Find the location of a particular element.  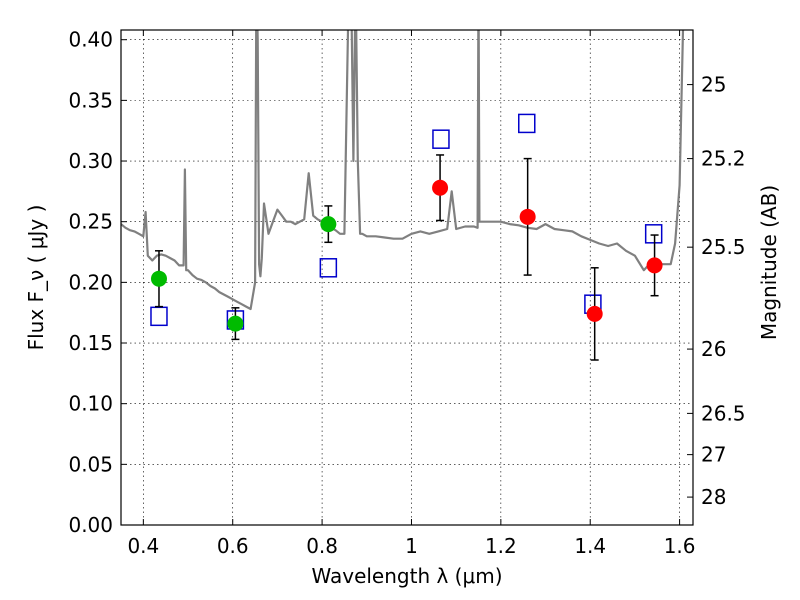

y2-tick-label: 25.5 is located at coordinates (723, 247).